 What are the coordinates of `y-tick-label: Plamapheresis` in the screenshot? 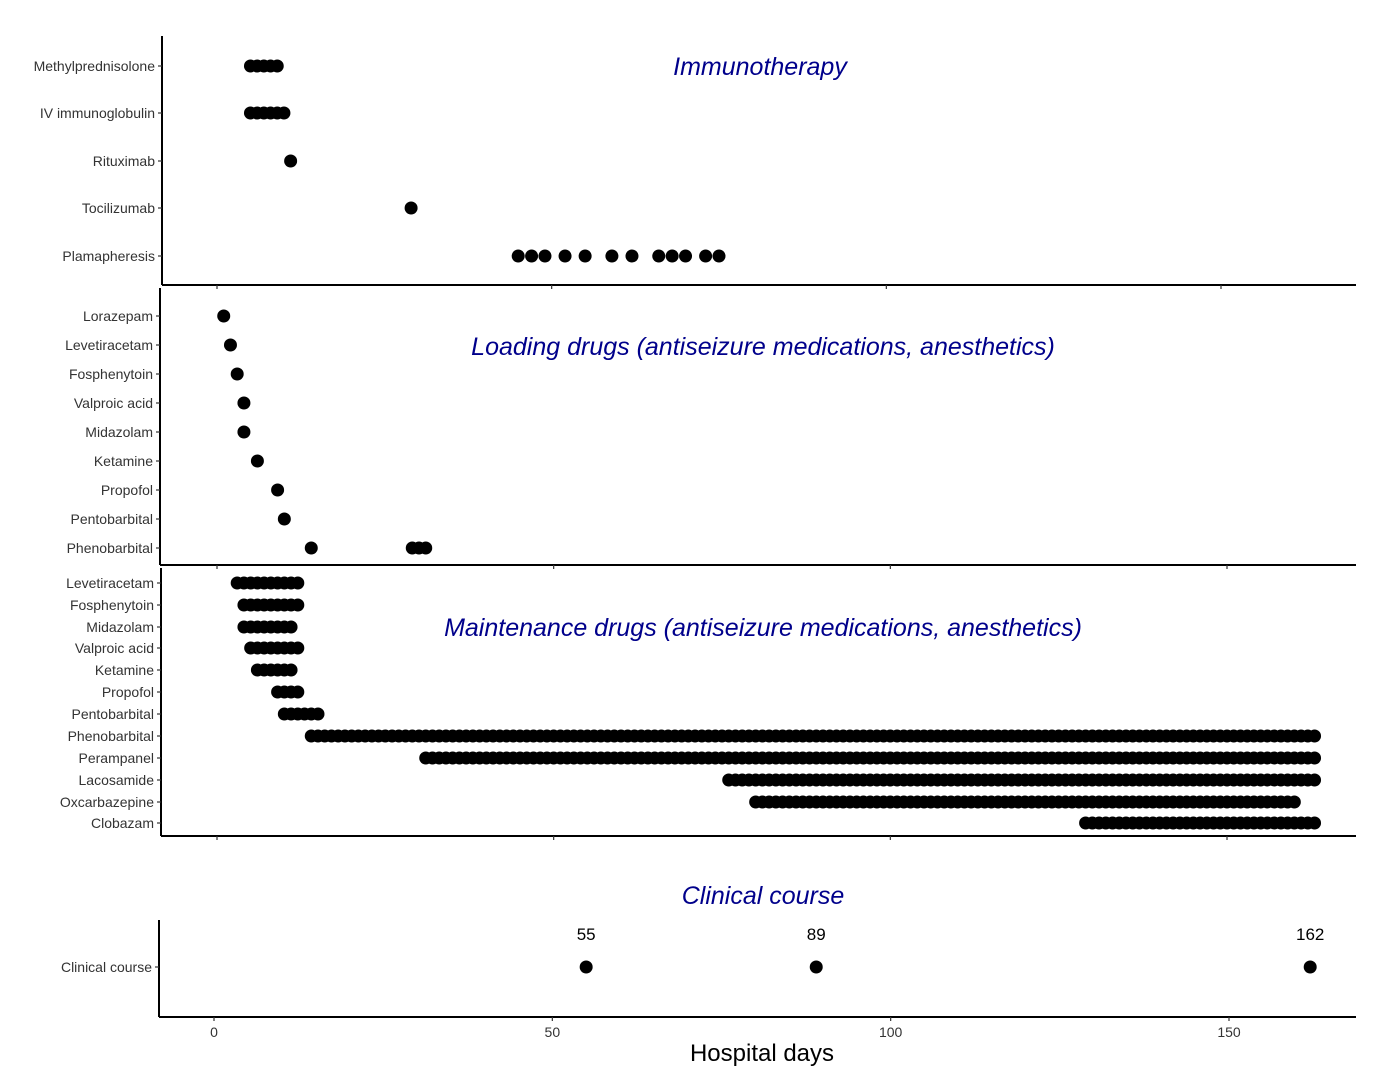 It's located at (108, 256).